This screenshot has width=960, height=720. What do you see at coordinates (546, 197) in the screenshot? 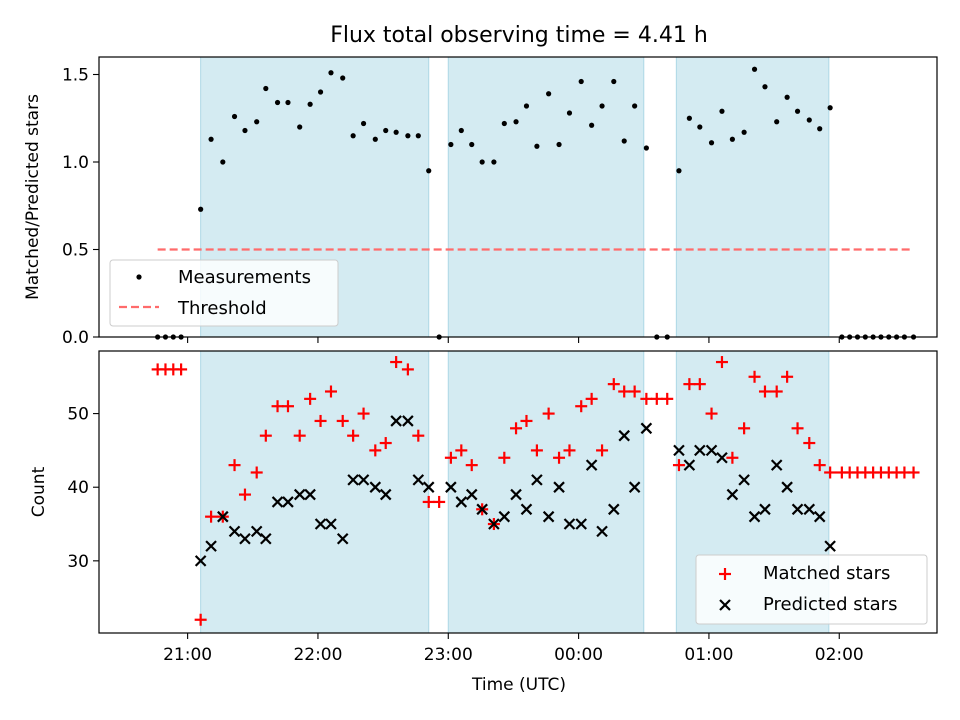
I see `observing-band` at bounding box center [546, 197].